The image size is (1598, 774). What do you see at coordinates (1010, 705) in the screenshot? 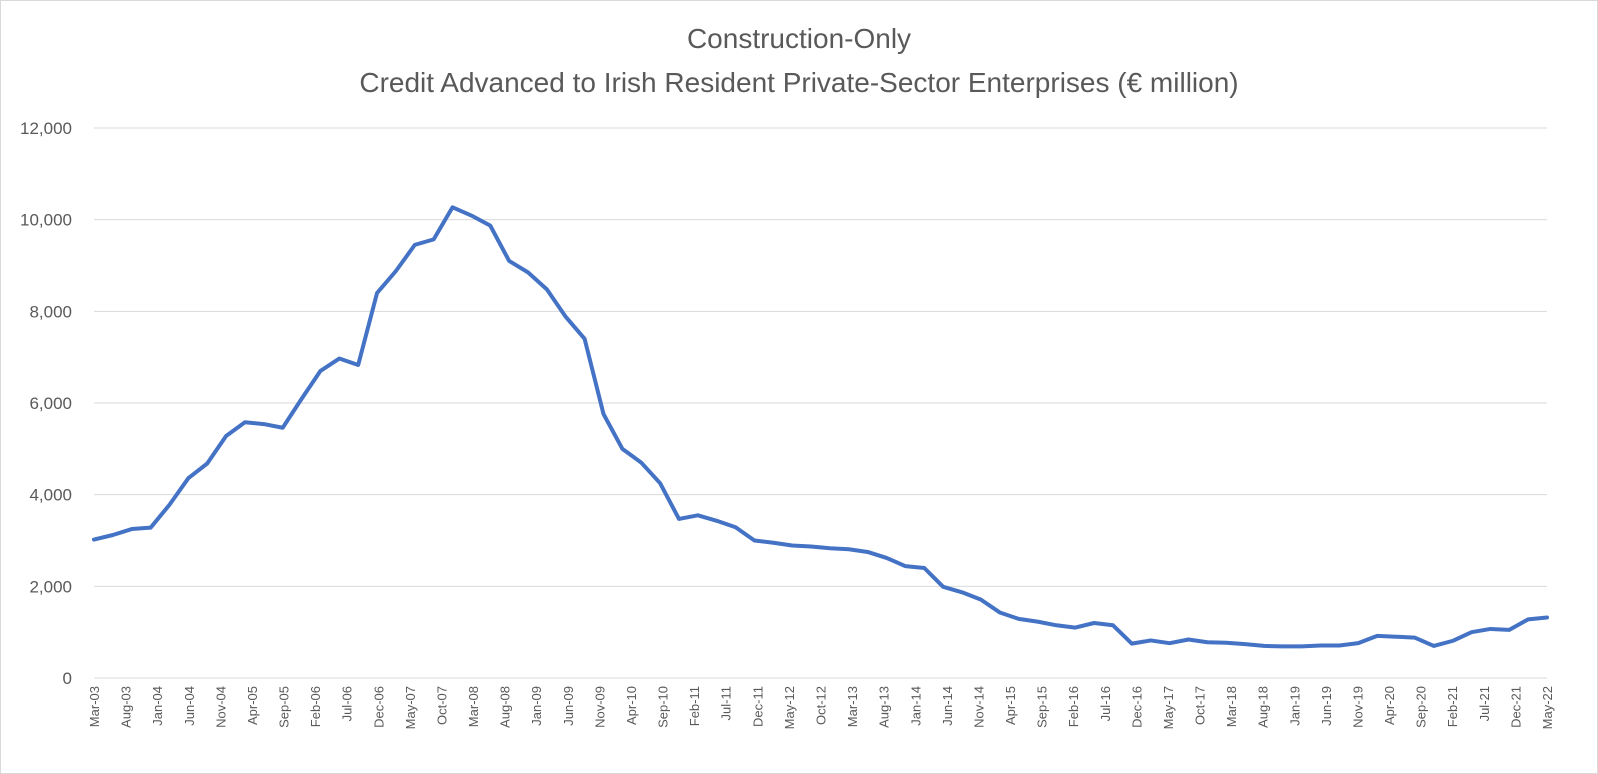
I see `x-tick-label: Apr-15` at bounding box center [1010, 705].